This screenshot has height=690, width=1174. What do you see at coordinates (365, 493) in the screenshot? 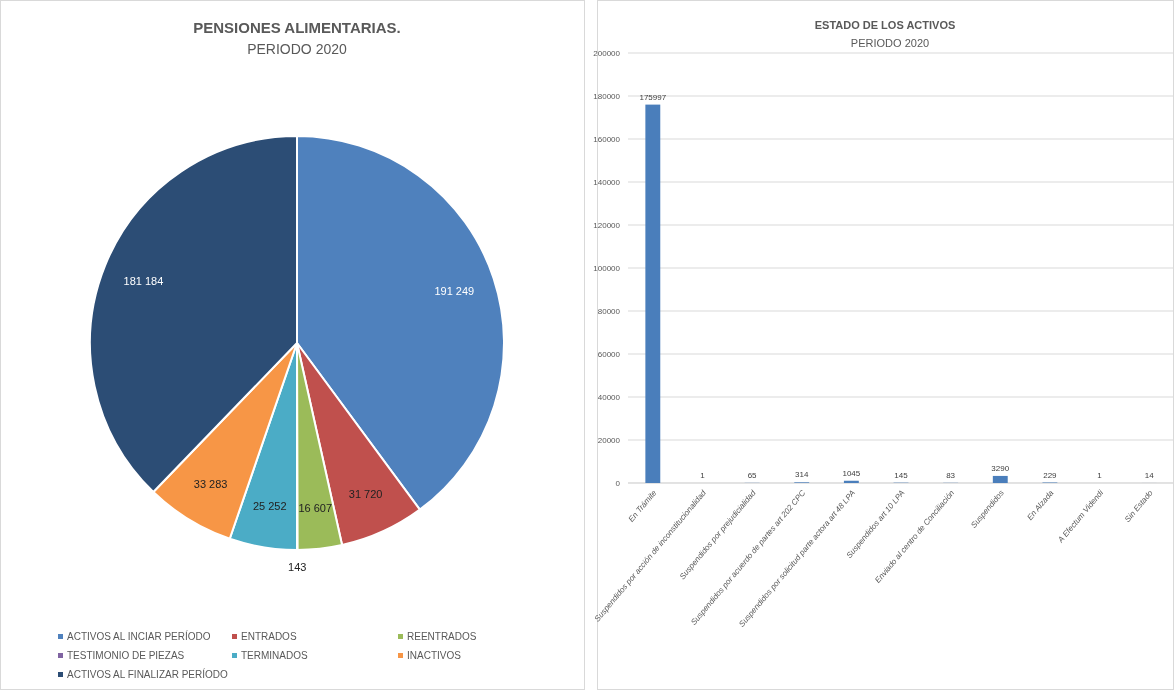
I see `data-label: 31 720` at bounding box center [365, 493].